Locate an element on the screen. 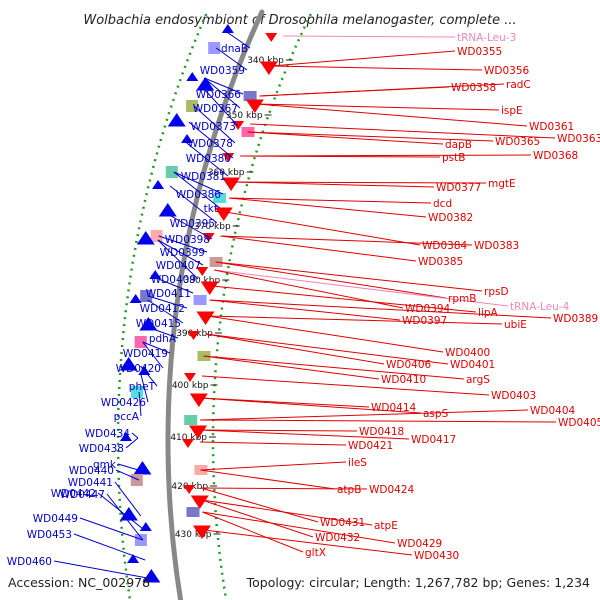 Image resolution: width=600 pixels, height=600 pixels. ruler-tick-label: 360 kbp is located at coordinates (226, 173).